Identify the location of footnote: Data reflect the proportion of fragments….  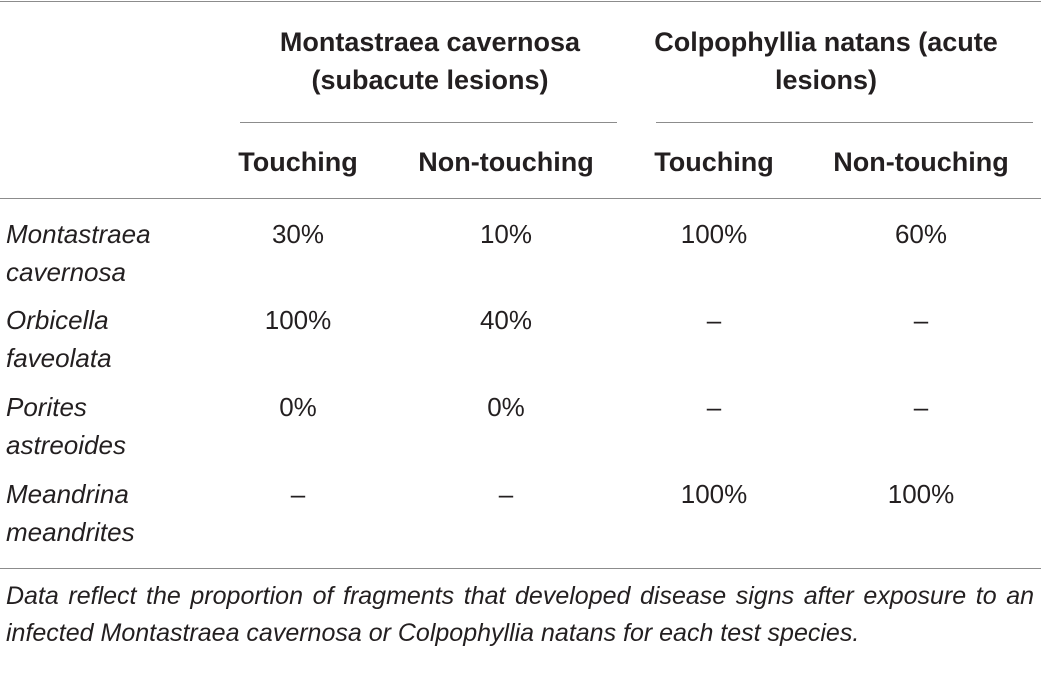
(520, 614).